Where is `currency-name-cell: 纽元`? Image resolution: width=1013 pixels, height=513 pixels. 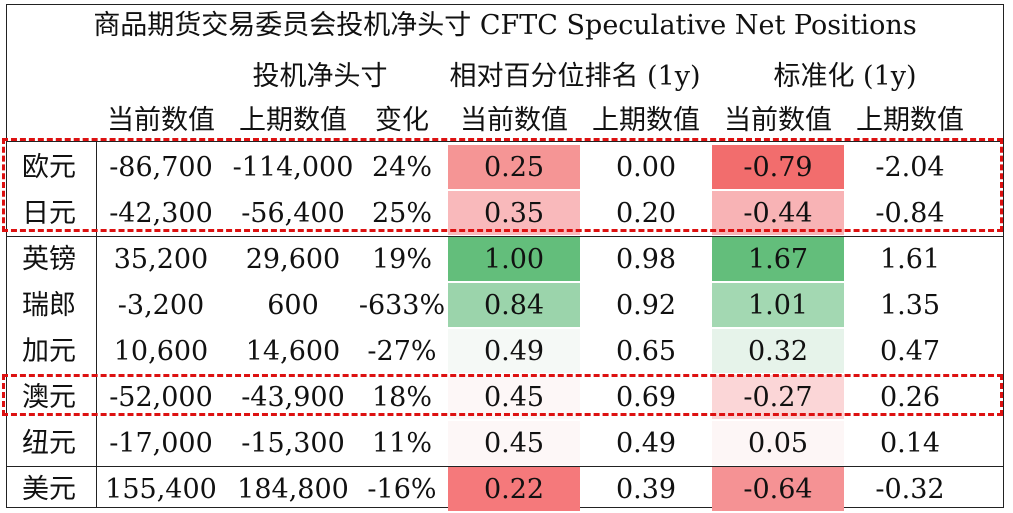 currency-name-cell: 纽元 is located at coordinates (49, 443).